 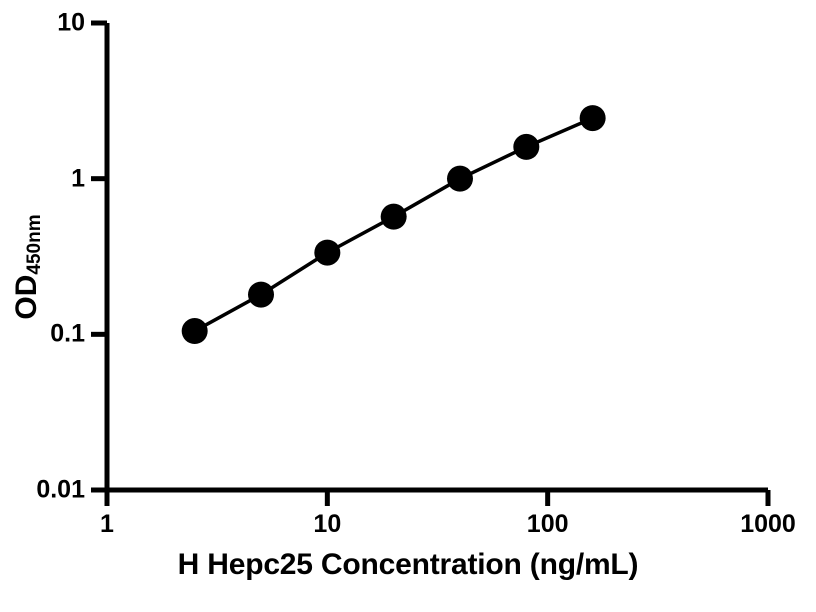 I want to click on y-tick-label: 0.1, so click(x=67, y=333).